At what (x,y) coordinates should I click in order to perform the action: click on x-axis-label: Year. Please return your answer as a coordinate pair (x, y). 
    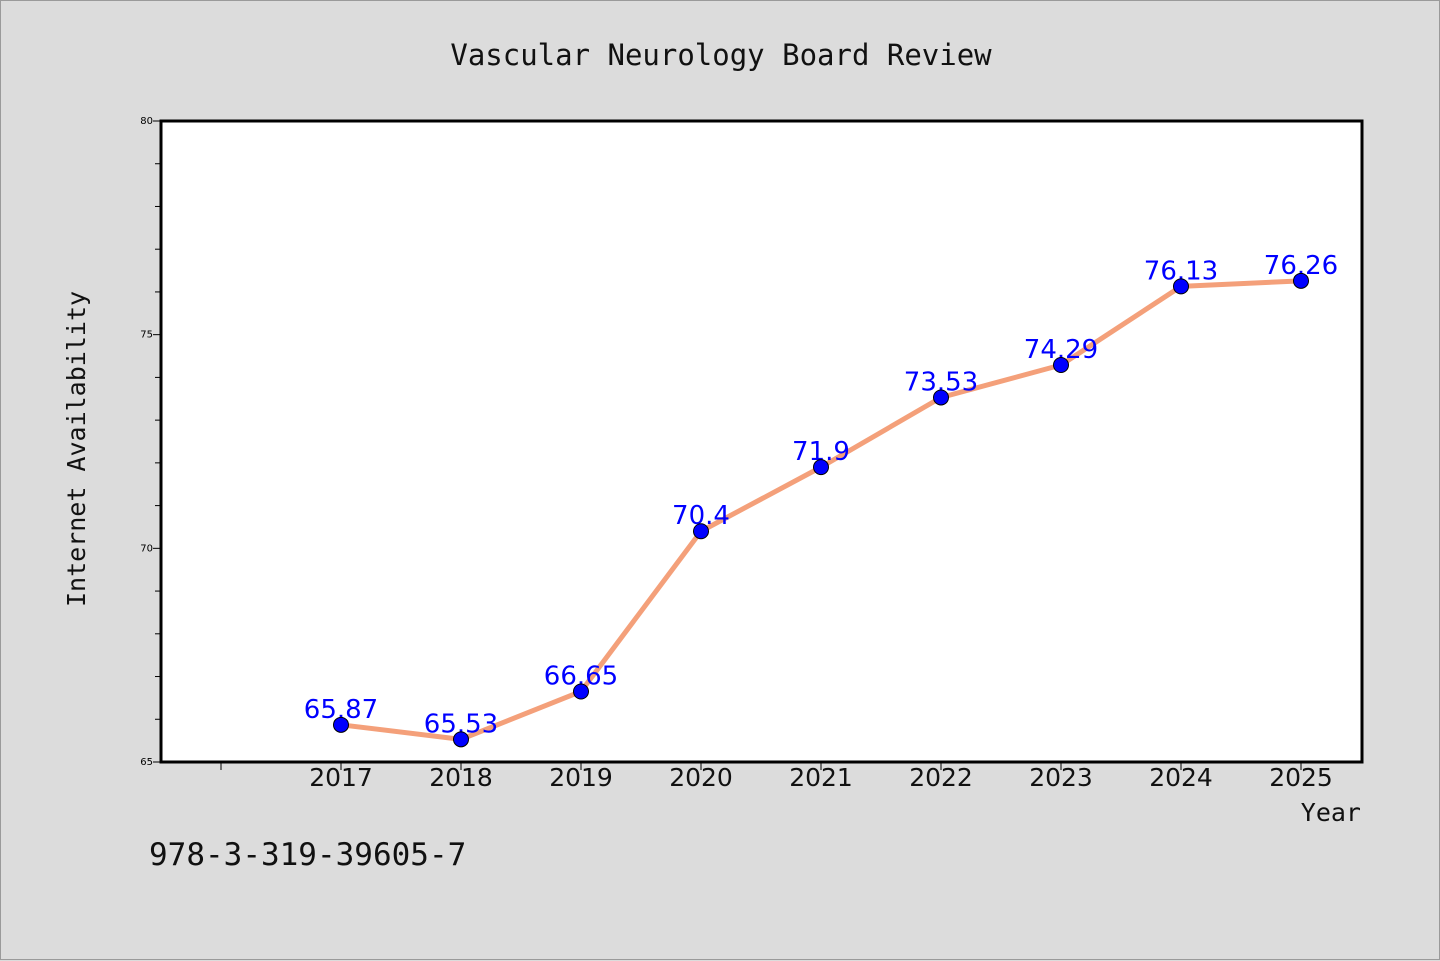
    Looking at the image, I should click on (1331, 812).